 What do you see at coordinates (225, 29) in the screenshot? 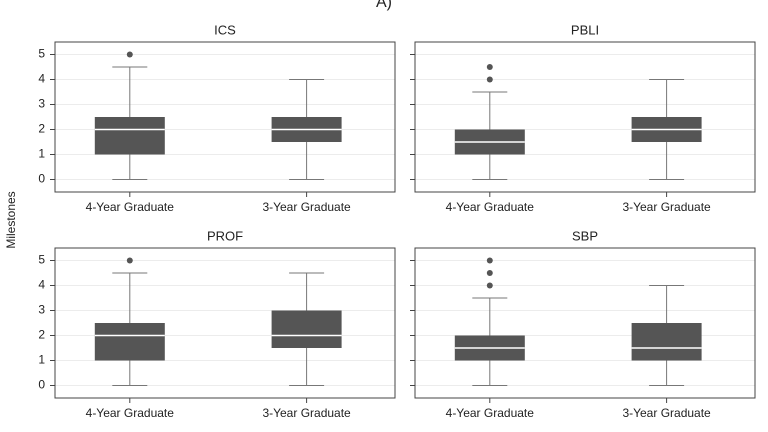
I see `panel-title: ICS` at bounding box center [225, 29].